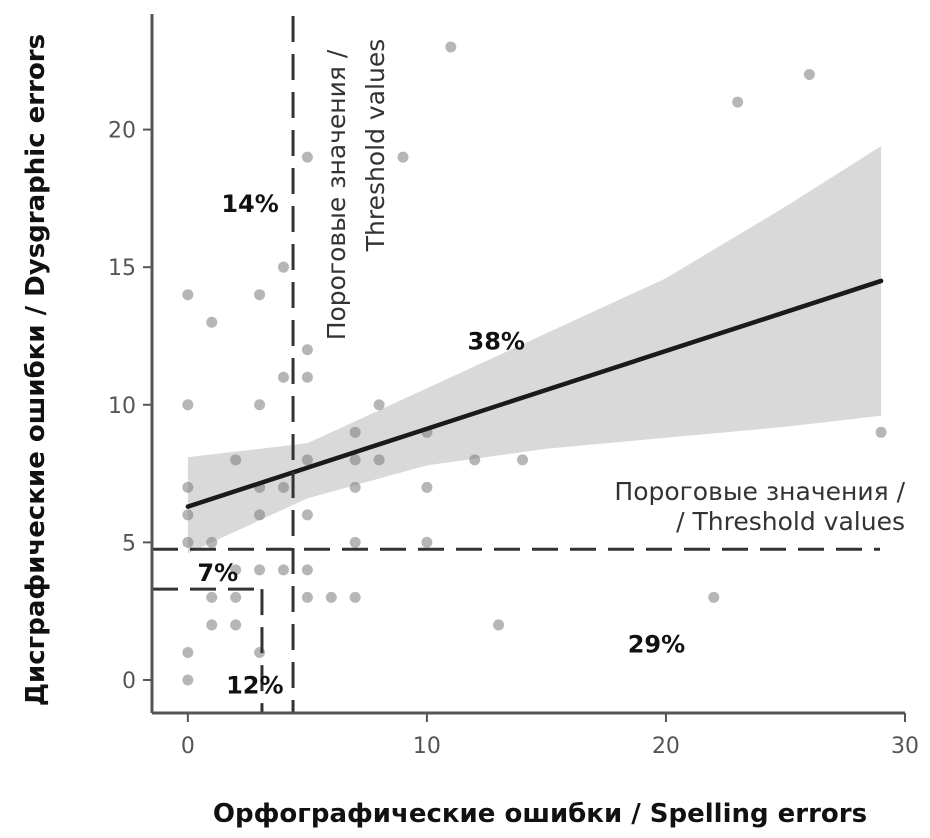  Describe the element at coordinates (122, 268) in the screenshot. I see `y-tick-label: 15` at that location.